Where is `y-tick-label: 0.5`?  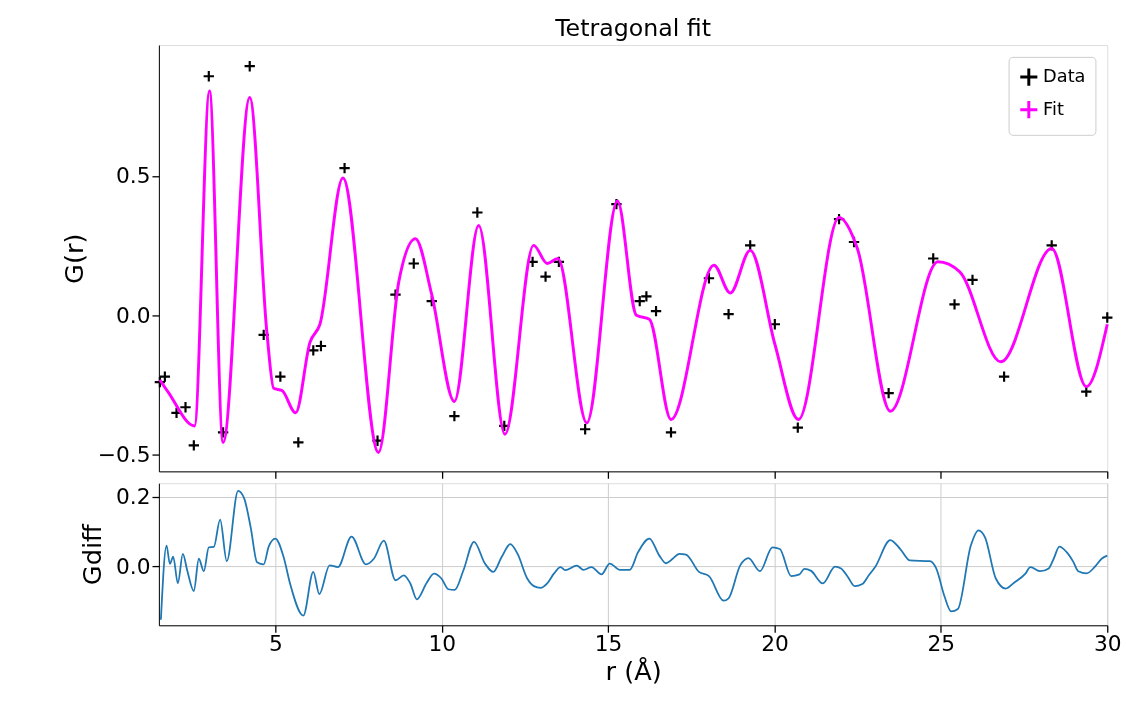
y-tick-label: 0.5 is located at coordinates (133, 176).